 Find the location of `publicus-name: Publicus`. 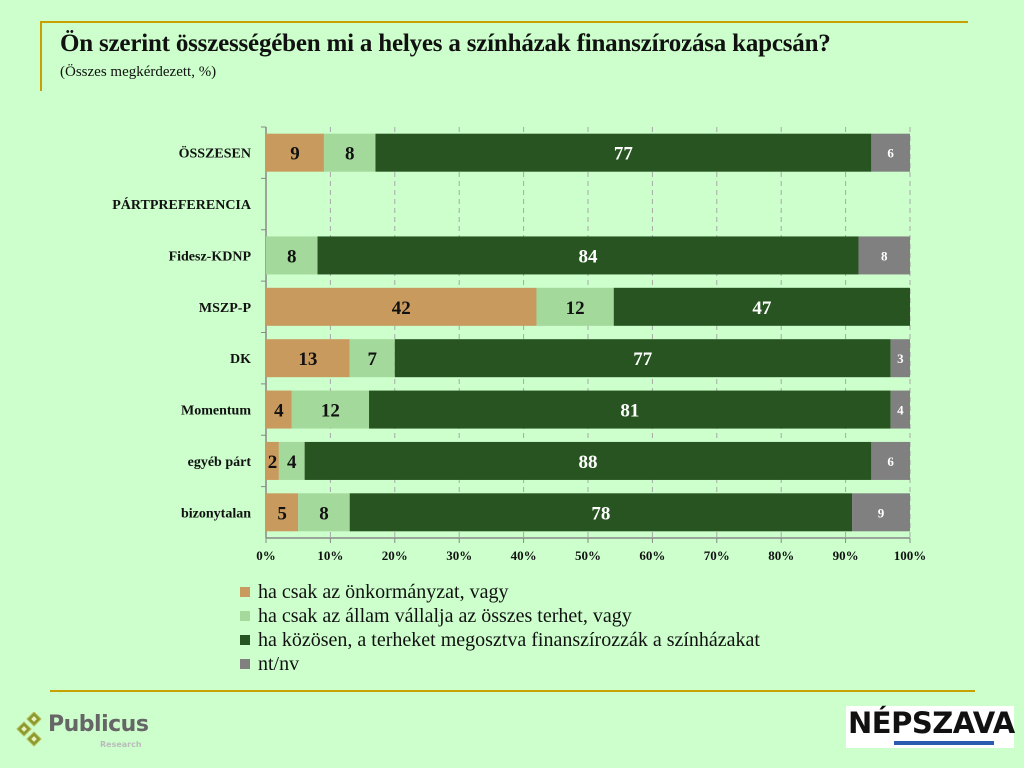

publicus-name: Publicus is located at coordinates (98, 724).